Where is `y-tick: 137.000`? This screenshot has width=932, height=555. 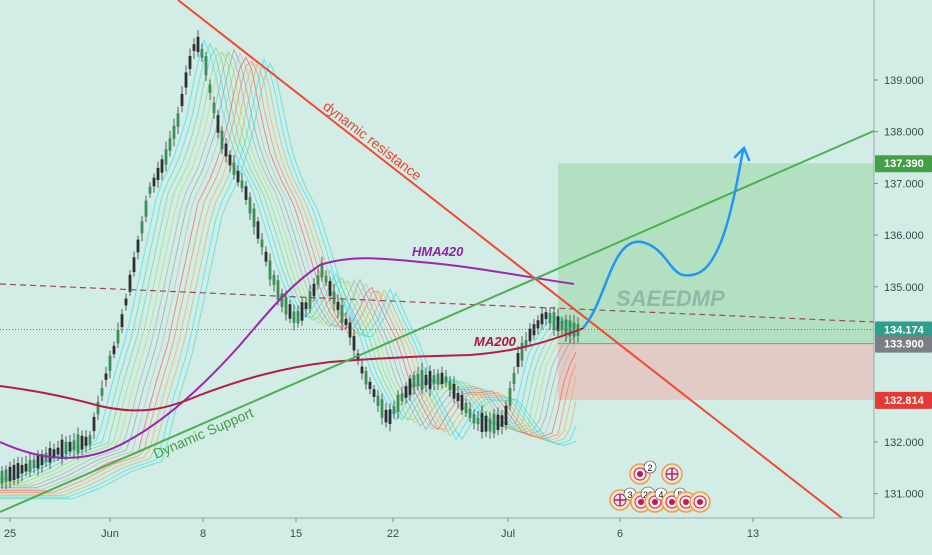
y-tick: 137.000 is located at coordinates (899, 184).